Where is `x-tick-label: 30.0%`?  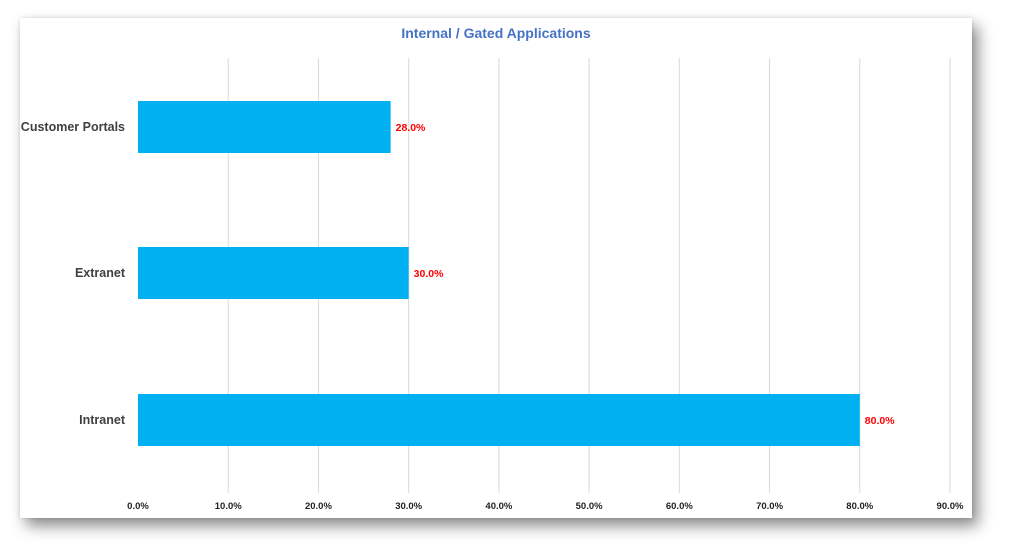
x-tick-label: 30.0% is located at coordinates (408, 506).